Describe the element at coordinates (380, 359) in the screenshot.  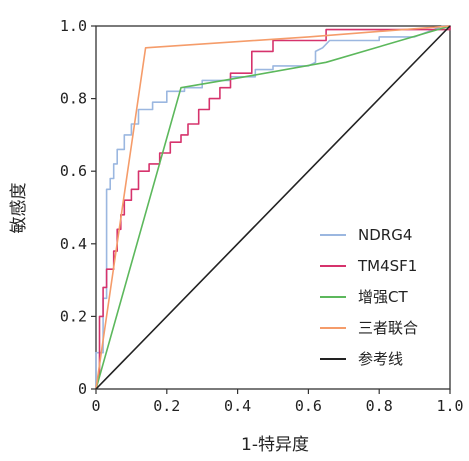
I see `legend-label: 参考线` at that location.